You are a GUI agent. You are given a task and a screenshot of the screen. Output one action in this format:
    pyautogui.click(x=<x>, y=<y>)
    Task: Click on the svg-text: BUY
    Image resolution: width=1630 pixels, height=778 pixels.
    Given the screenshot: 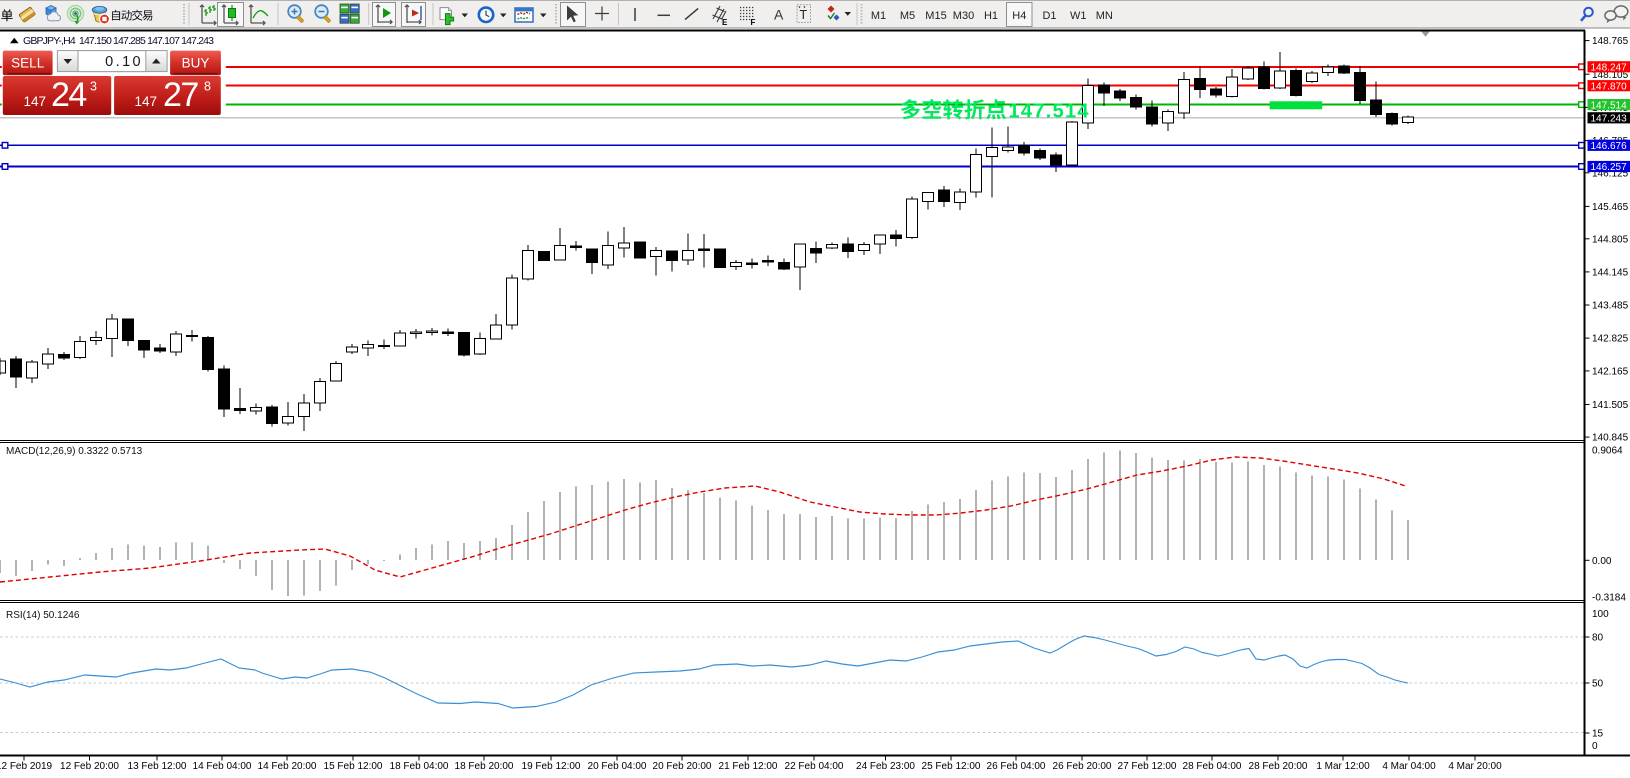 What is the action you would take?
    pyautogui.click(x=196, y=62)
    